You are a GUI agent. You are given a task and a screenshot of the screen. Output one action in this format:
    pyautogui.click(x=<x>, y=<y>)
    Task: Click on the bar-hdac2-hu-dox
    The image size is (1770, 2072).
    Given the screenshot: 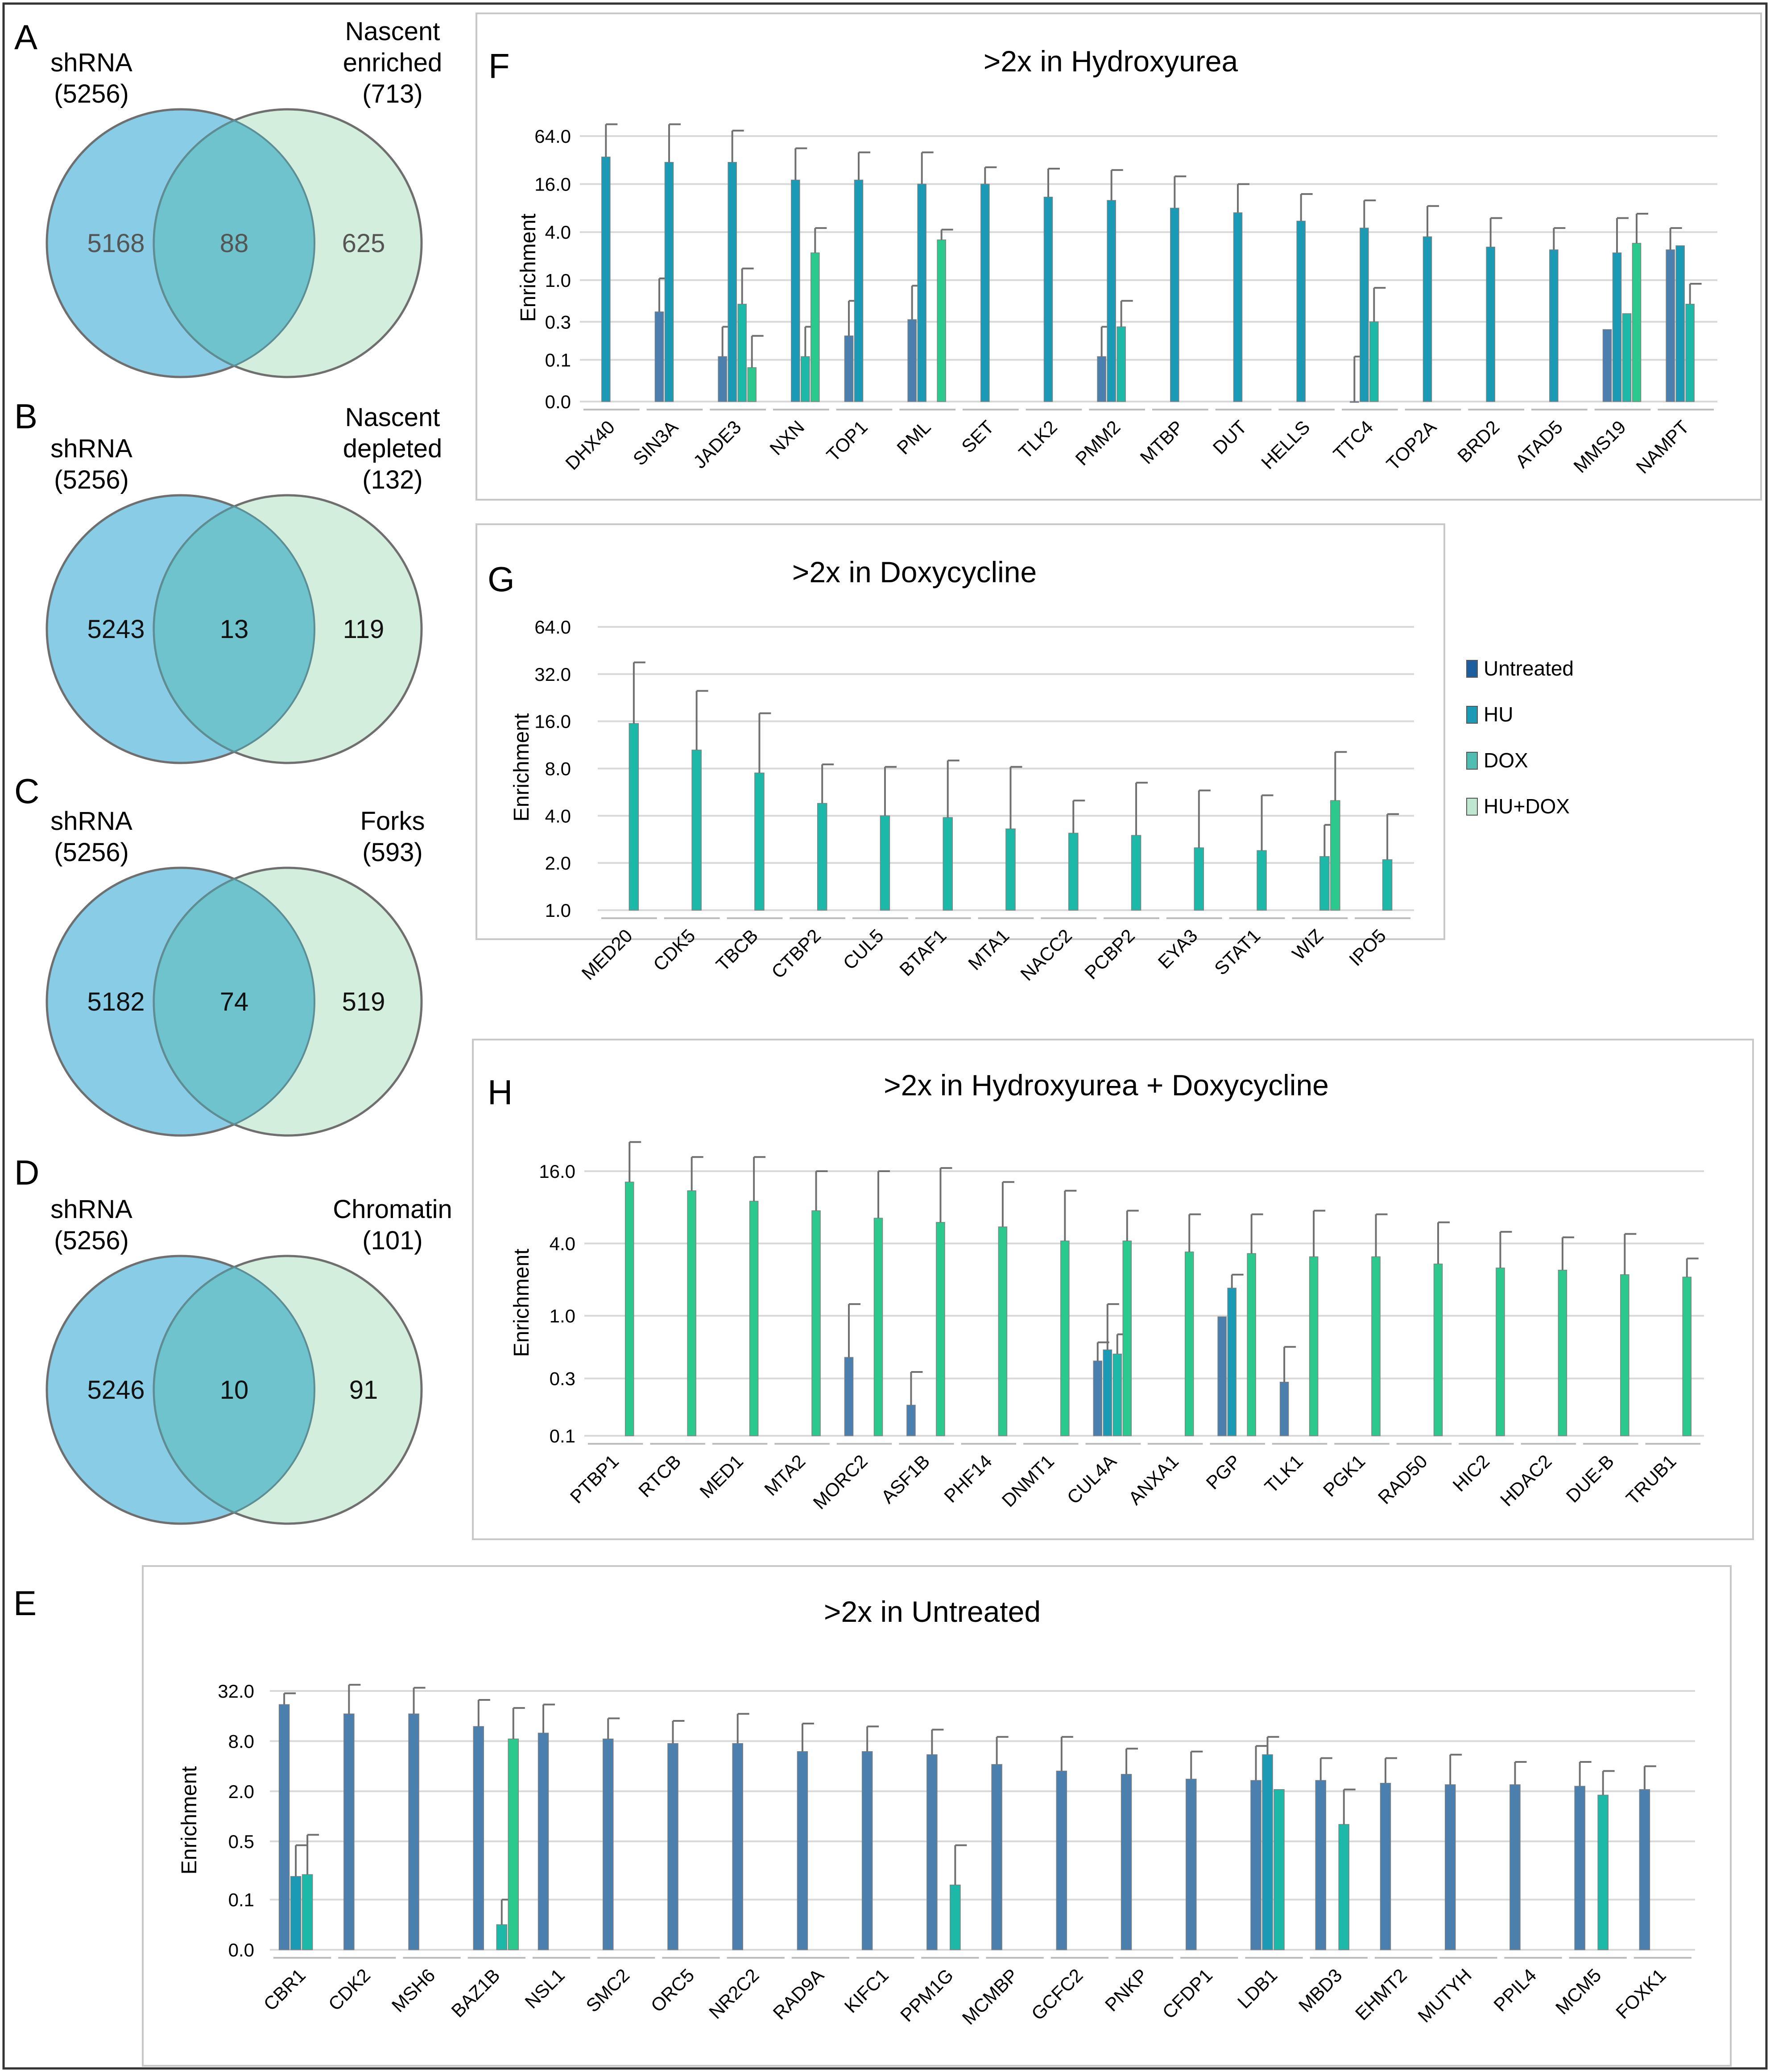 What is the action you would take?
    pyautogui.click(x=1562, y=1352)
    